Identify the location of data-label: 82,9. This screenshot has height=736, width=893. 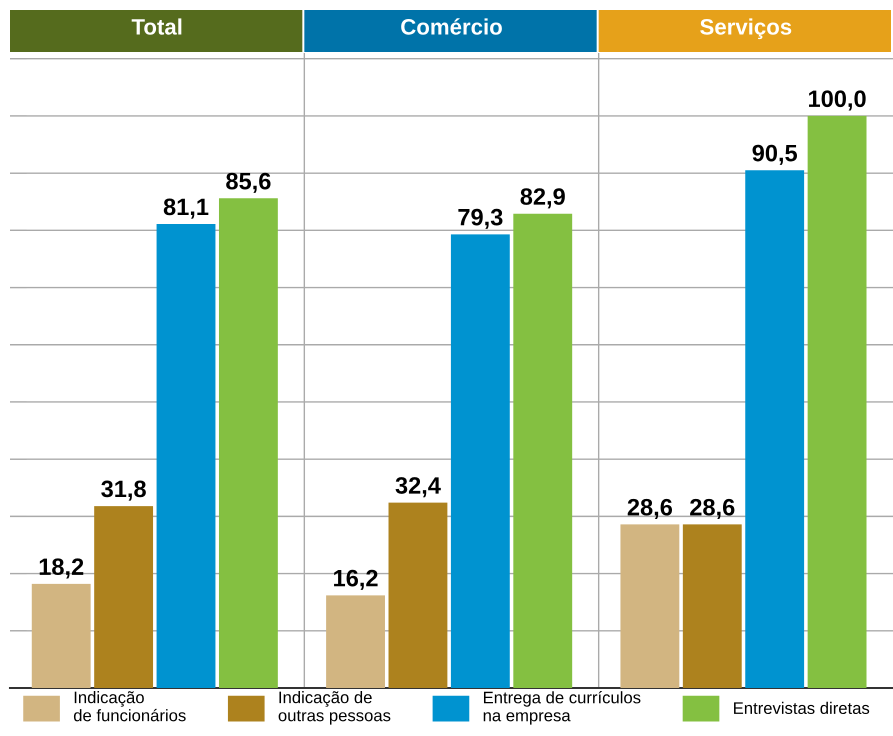
(542, 198).